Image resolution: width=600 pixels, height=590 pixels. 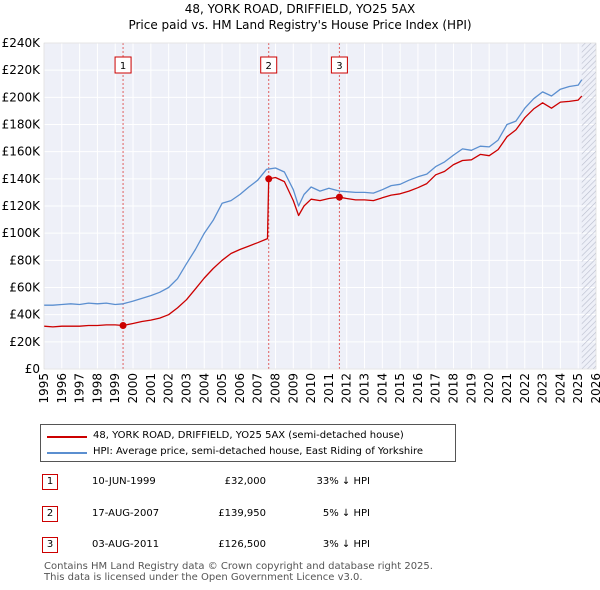 I want to click on sale-hpi-diff: 3% ↓ HPI, so click(x=346, y=544).